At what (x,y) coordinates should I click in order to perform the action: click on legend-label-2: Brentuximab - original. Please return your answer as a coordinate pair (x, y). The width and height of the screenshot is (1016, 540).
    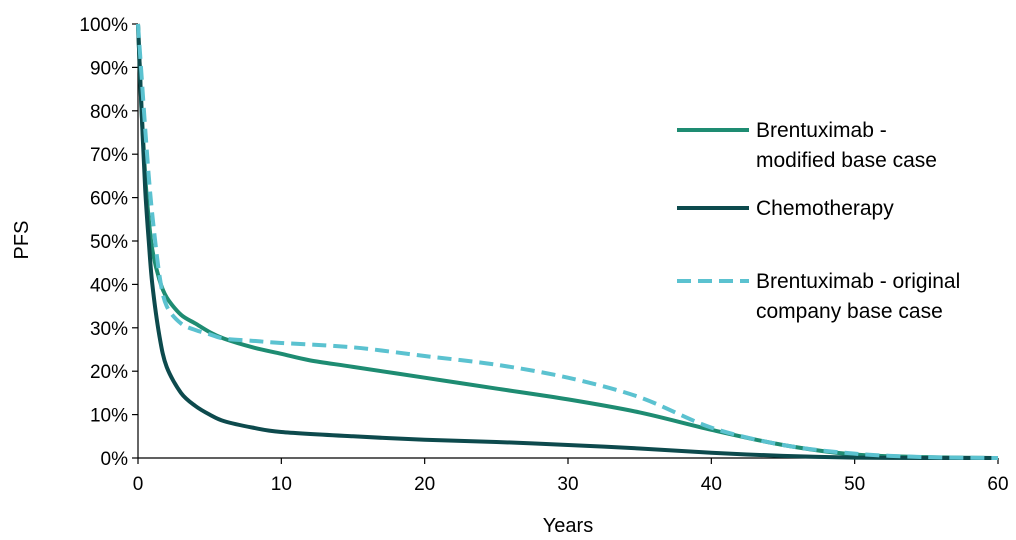
    Looking at the image, I should click on (858, 281).